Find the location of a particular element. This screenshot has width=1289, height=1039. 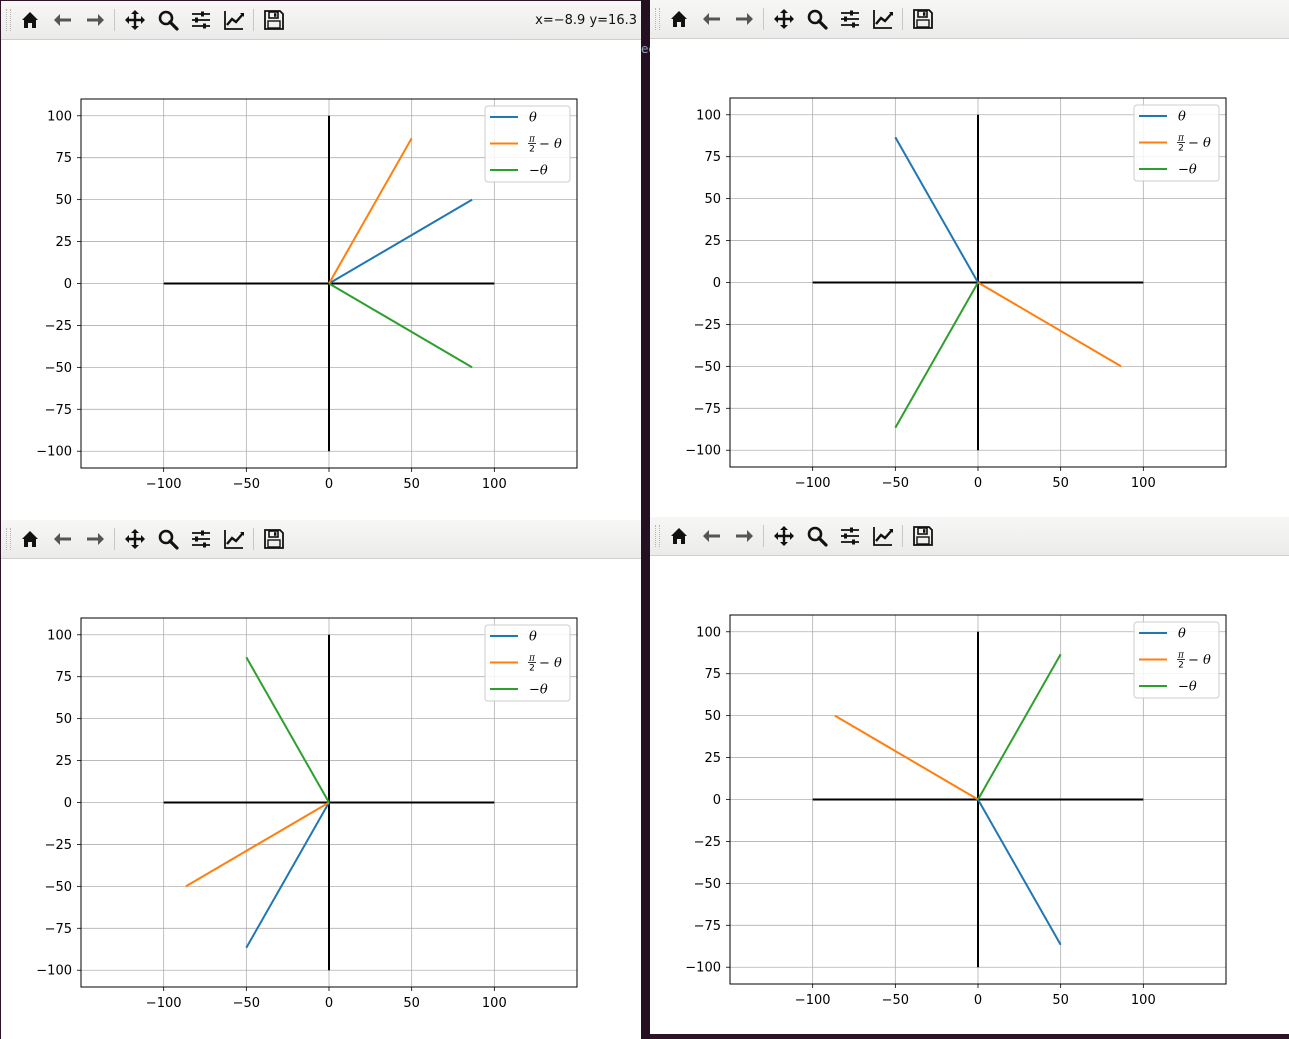

home-icon is located at coordinates (679, 19).